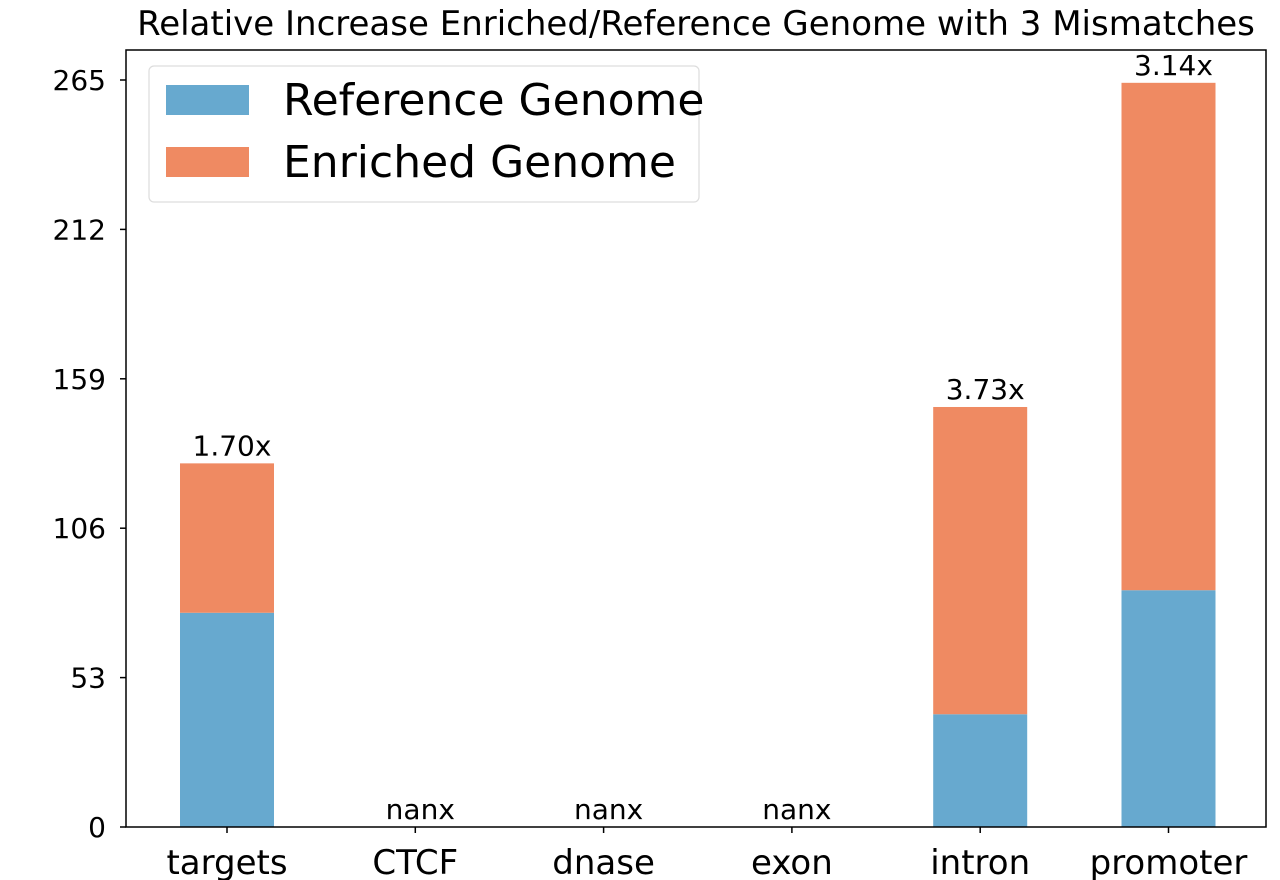 The image size is (1280, 880). I want to click on bar-reference-promoter, so click(1168, 708).